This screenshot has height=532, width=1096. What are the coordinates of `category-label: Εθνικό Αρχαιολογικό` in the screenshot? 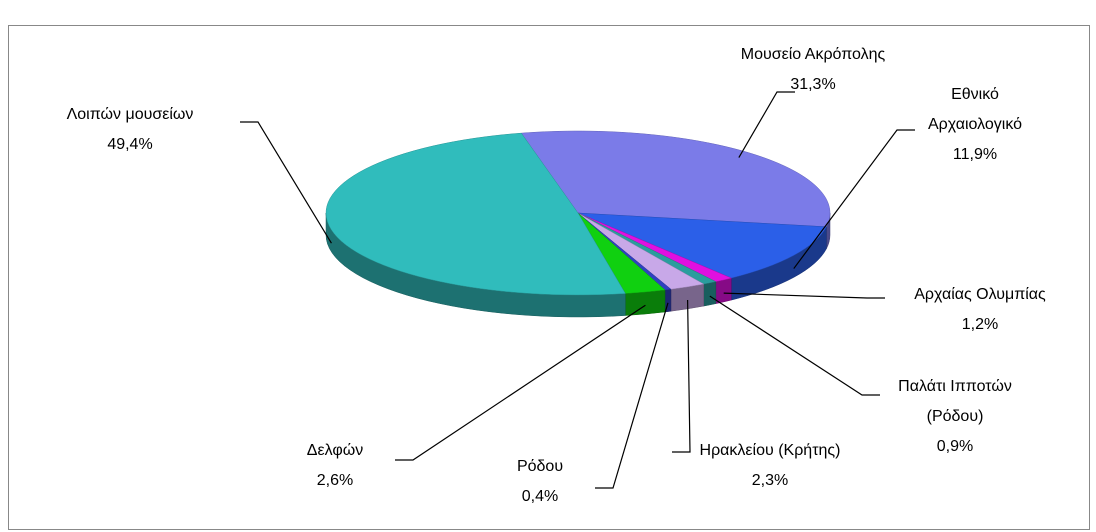 It's located at (975, 109).